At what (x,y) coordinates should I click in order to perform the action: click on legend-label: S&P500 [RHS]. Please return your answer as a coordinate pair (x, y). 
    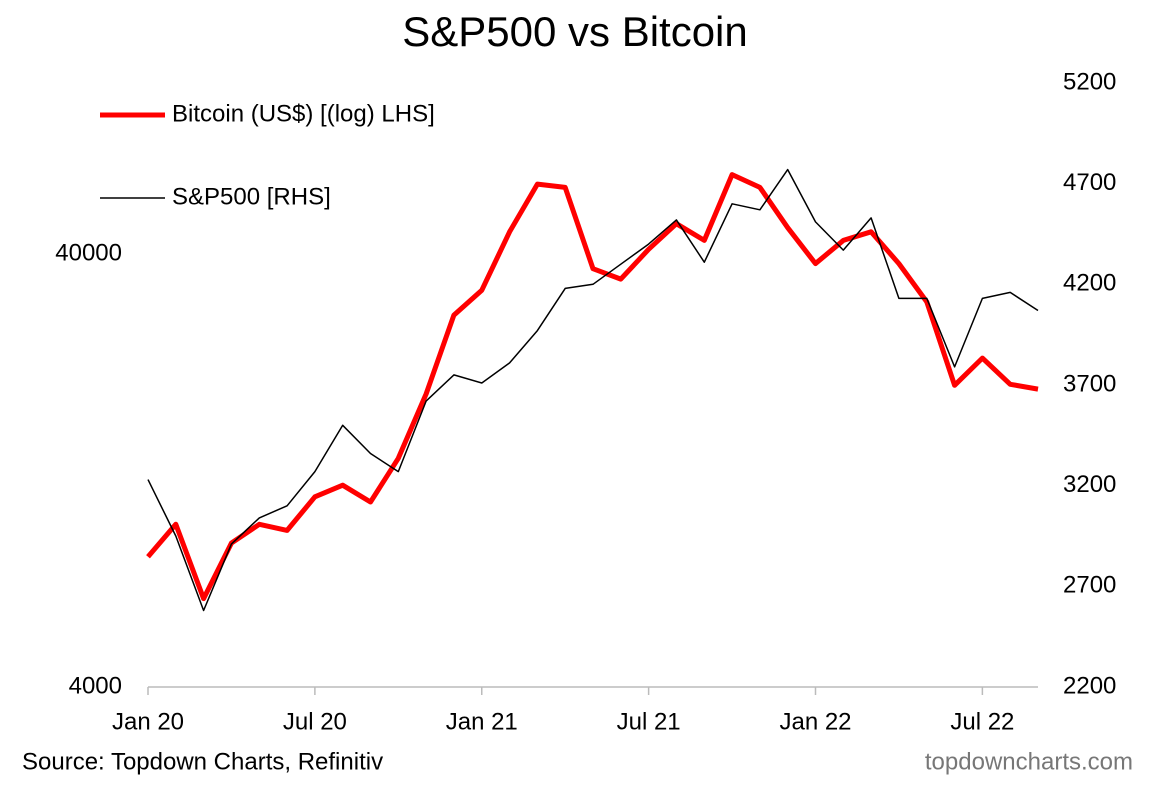
    Looking at the image, I should click on (251, 196).